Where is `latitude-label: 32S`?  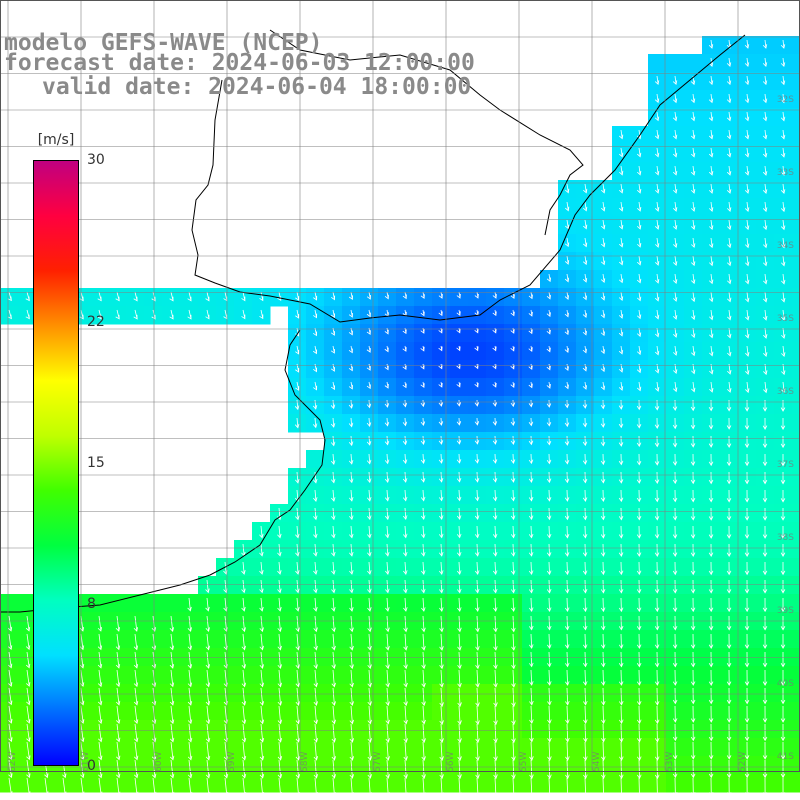 latitude-label: 32S is located at coordinates (785, 100).